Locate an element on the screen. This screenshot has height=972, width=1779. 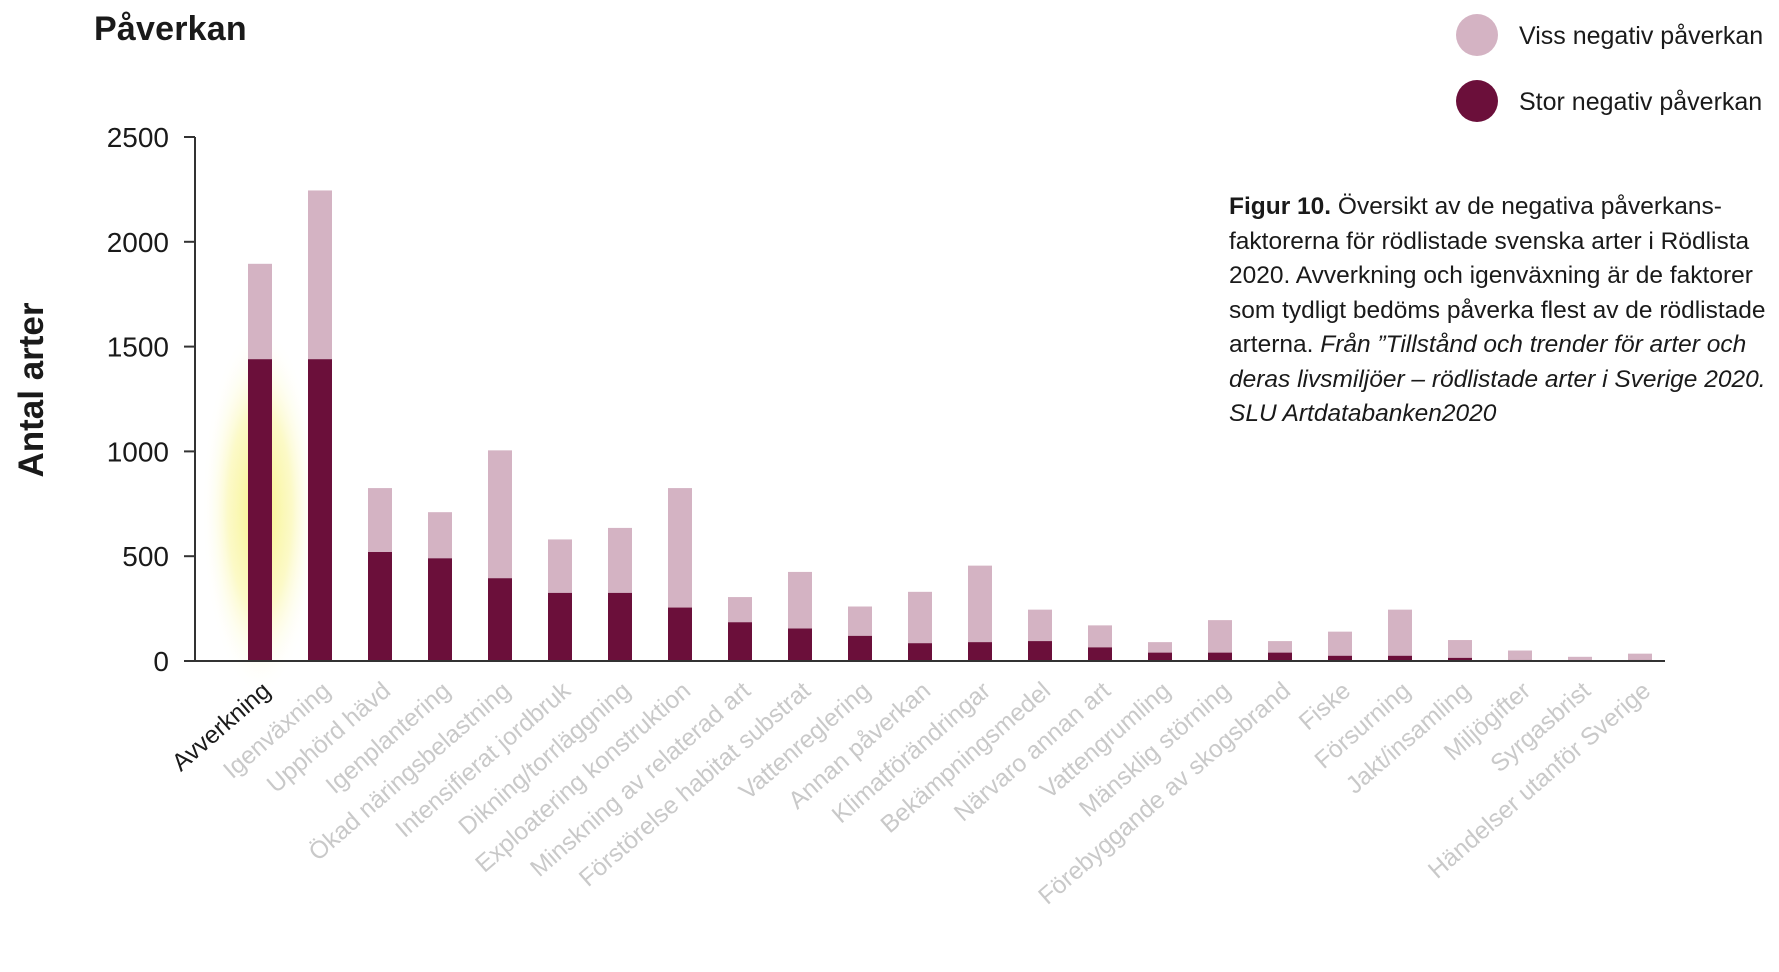
chart-title: Påverkan is located at coordinates (170, 29).